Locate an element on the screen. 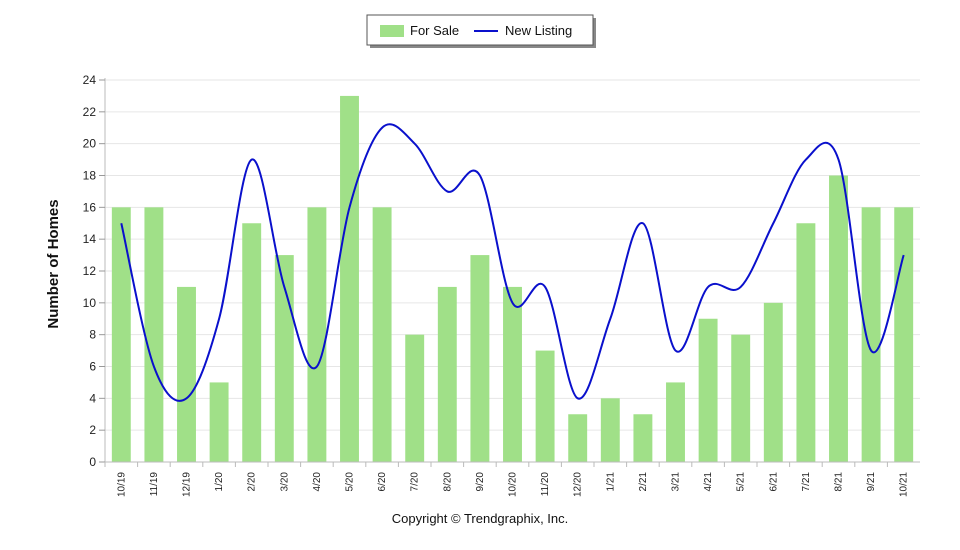 The width and height of the screenshot is (960, 550). y-tick-label: 20 is located at coordinates (90, 144).